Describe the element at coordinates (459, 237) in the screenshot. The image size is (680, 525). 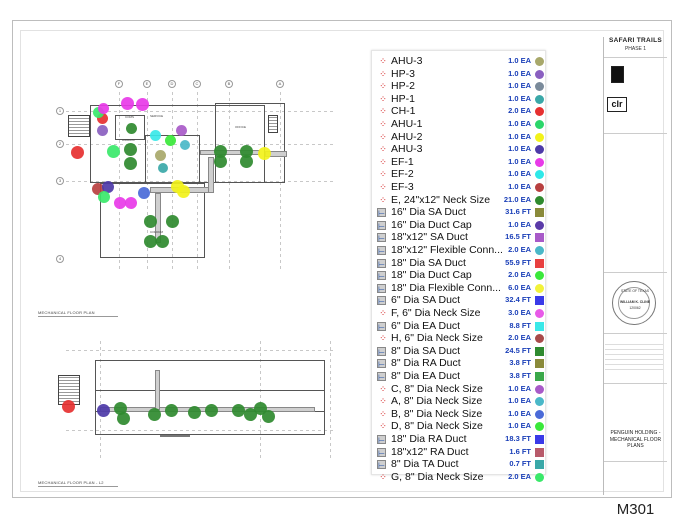
I see `legend-row: ⊢ 18"x12" SA Duct 16.5 FT` at that location.